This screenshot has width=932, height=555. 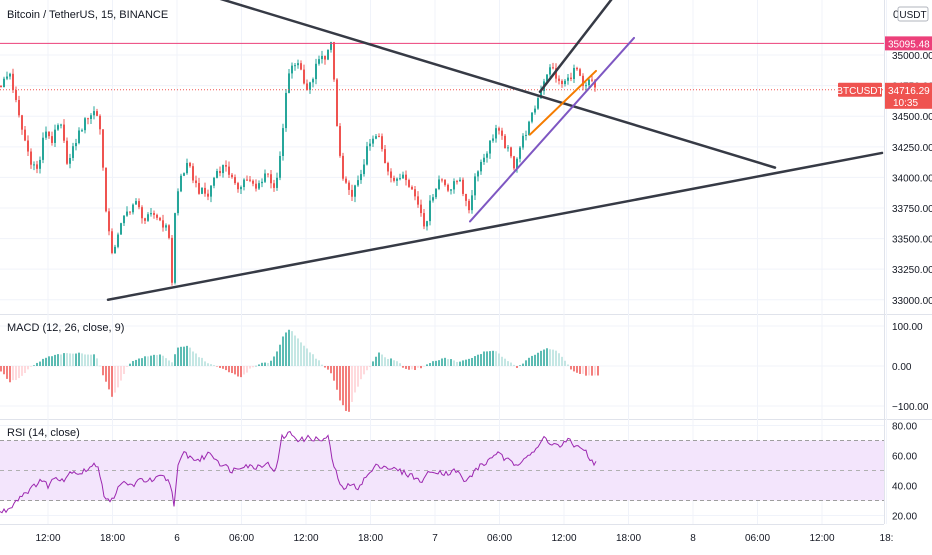 What do you see at coordinates (575, 47) in the screenshot?
I see `steep-line` at bounding box center [575, 47].